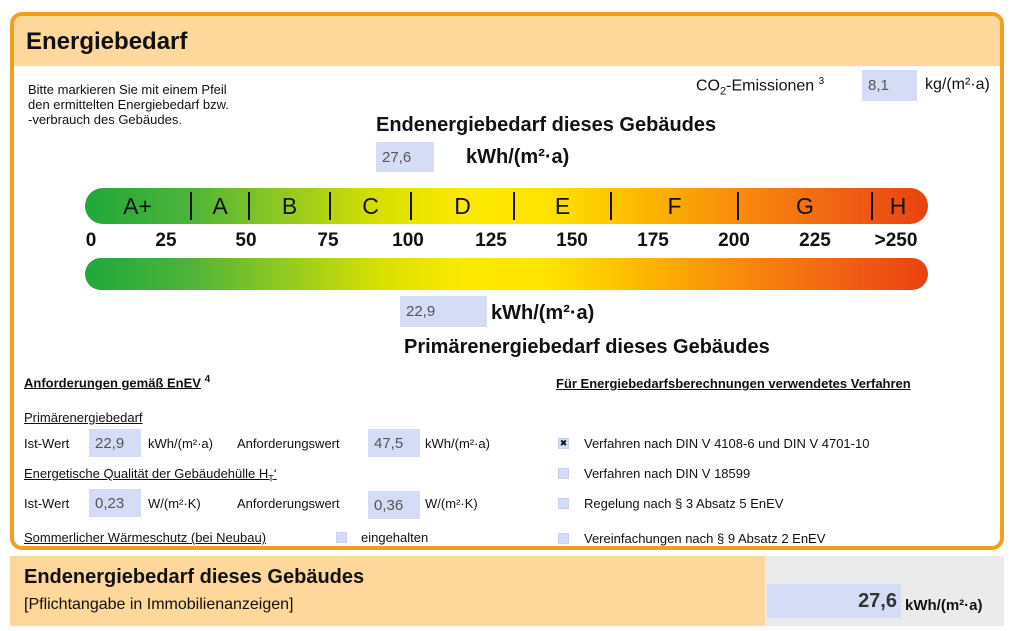 Image resolution: width=1024 pixels, height=631 pixels. Describe the element at coordinates (944, 605) in the screenshot. I see `footer-unit: kWh/(m²·a)` at that location.